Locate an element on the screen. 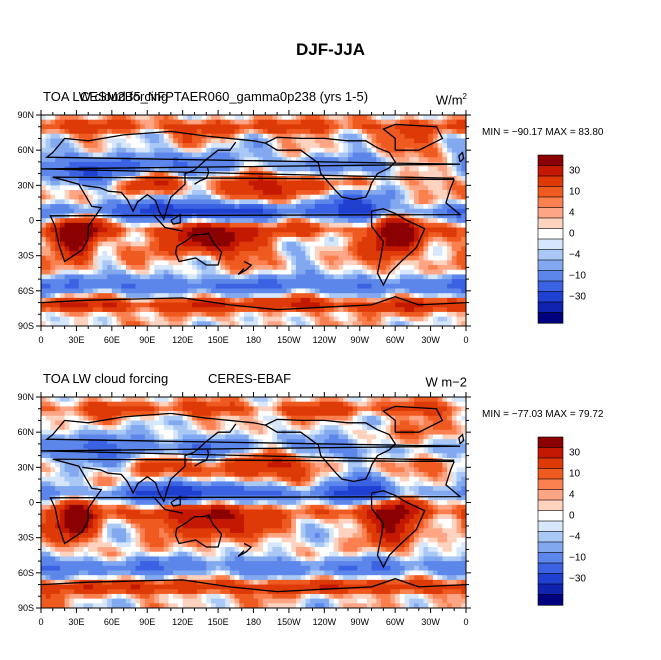 This screenshot has width=661, height=660. colorbar-label: −4 is located at coordinates (575, 254).